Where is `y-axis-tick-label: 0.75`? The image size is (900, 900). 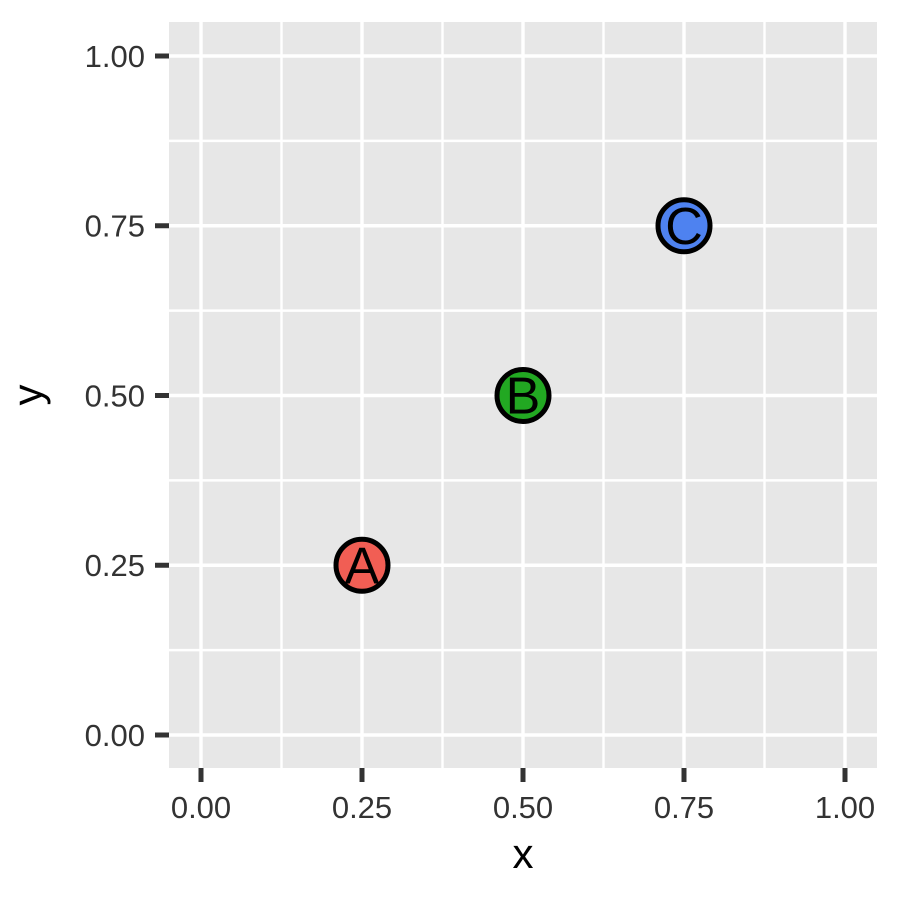 y-axis-tick-label: 0.75 is located at coordinates (115, 226).